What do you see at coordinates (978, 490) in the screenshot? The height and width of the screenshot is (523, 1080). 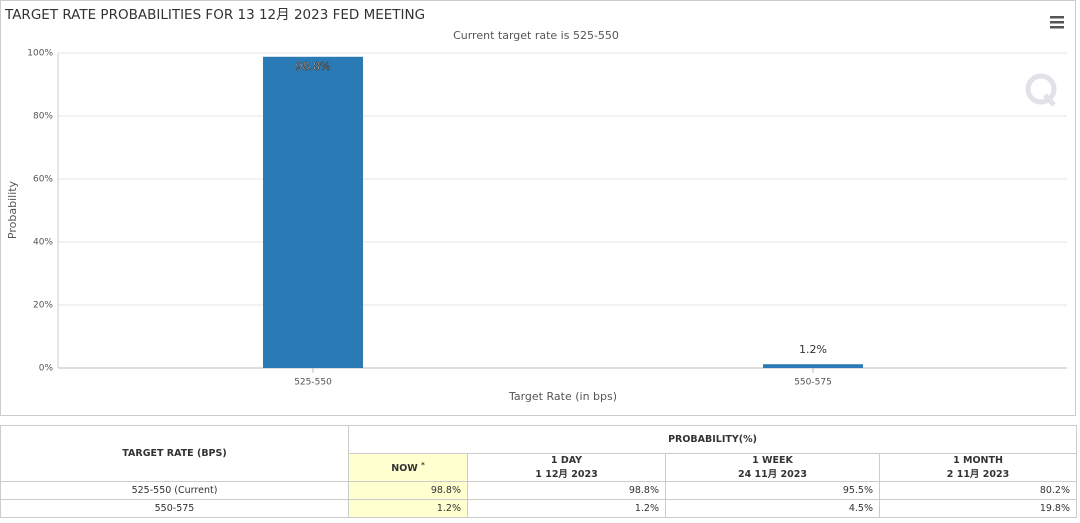 I see `probability-cell: 80.2%` at bounding box center [978, 490].